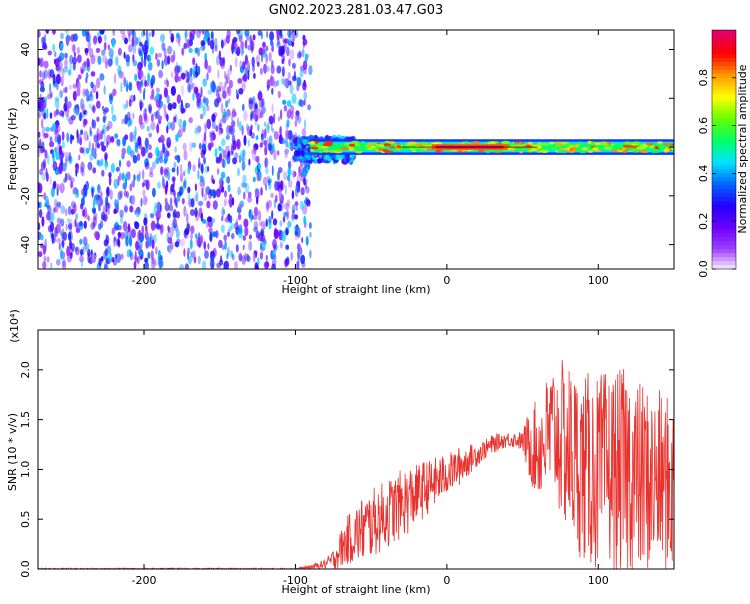  I want to click on spectrogram-y-axis-label: Frequency (Hz), so click(12, 149).